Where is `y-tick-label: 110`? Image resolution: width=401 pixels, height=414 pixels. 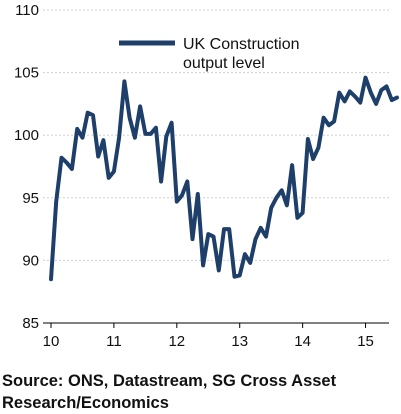 y-tick-label: 110 is located at coordinates (27, 10).